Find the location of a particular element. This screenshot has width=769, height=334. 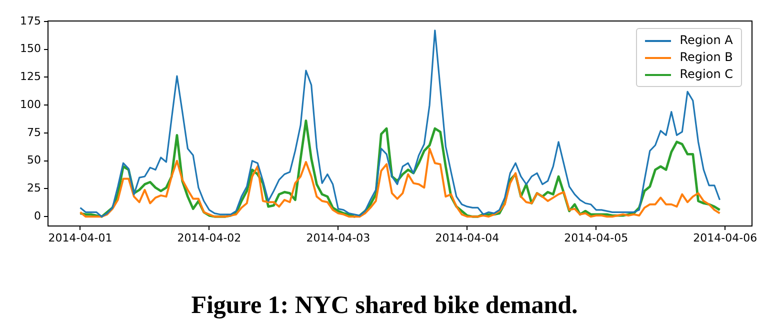

y-tick-label: 75 is located at coordinates (34, 132).